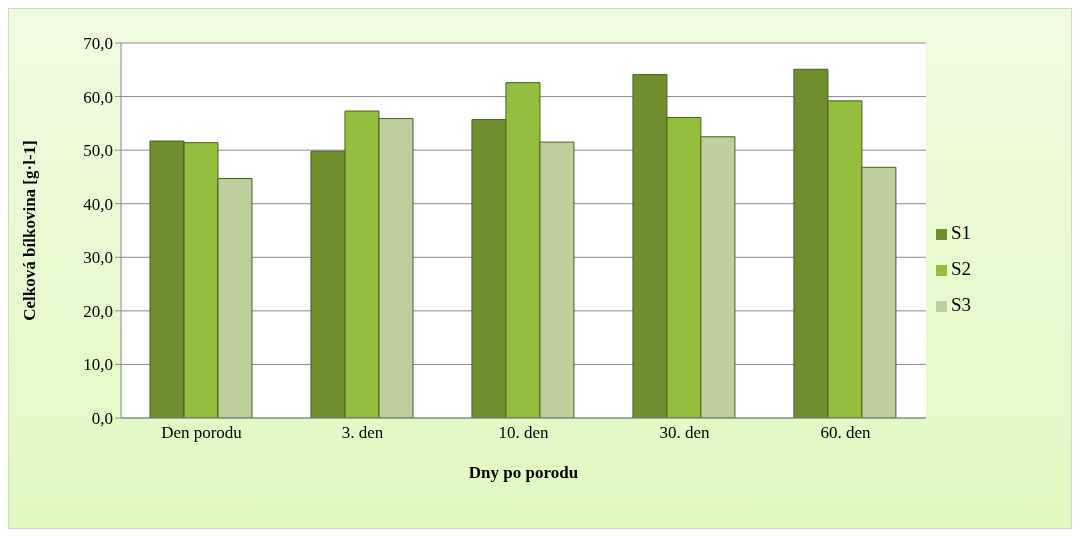  I want to click on x-tick-label: 30. den, so click(684, 433).